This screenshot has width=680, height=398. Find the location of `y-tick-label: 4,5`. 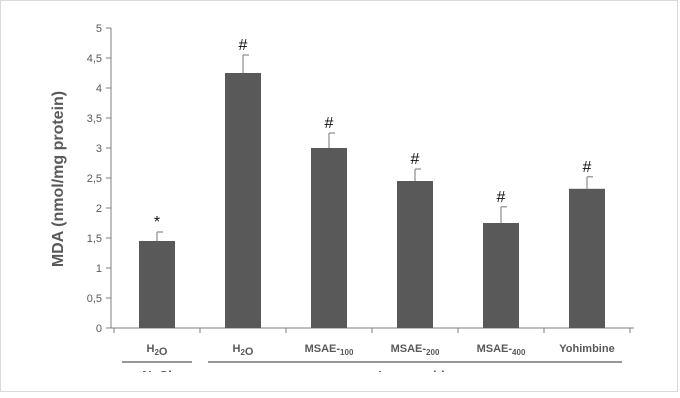

y-tick-label: 4,5 is located at coordinates (94, 59).